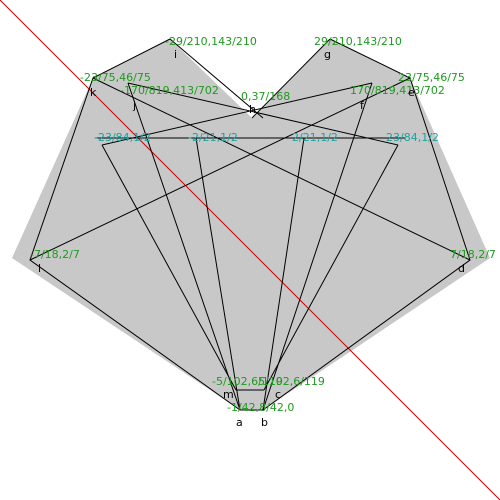 The width and height of the screenshot is (500, 500). Describe the element at coordinates (55, 254) in the screenshot. I see `coord-label-l: -7/18,2/7` at that location.